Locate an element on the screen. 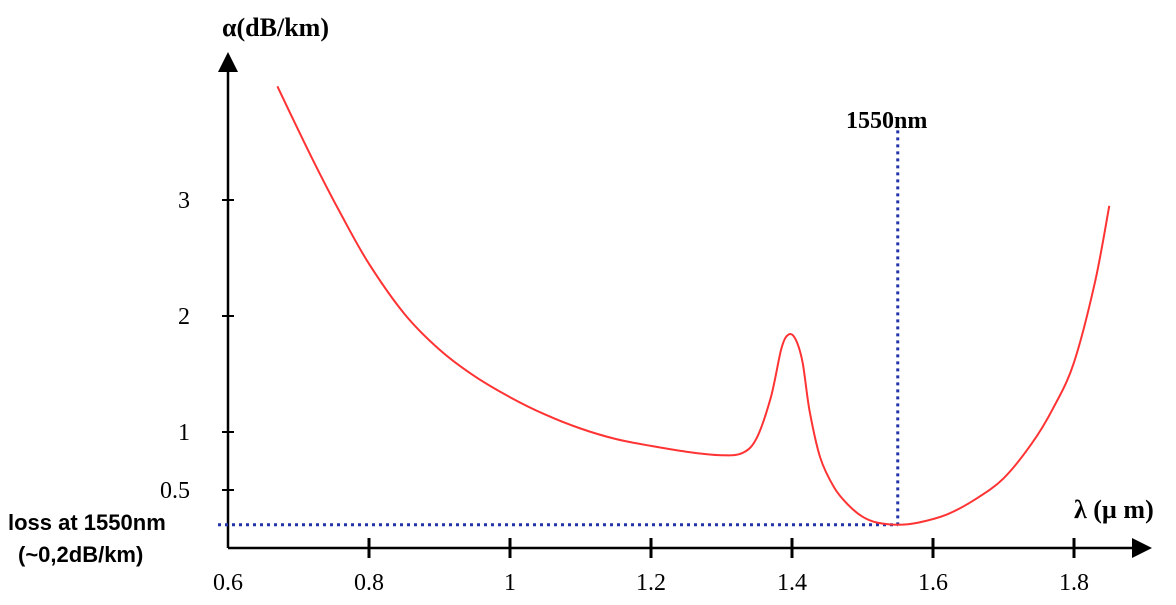 The width and height of the screenshot is (1176, 605). x-tick-label: 1.2 is located at coordinates (651, 583).